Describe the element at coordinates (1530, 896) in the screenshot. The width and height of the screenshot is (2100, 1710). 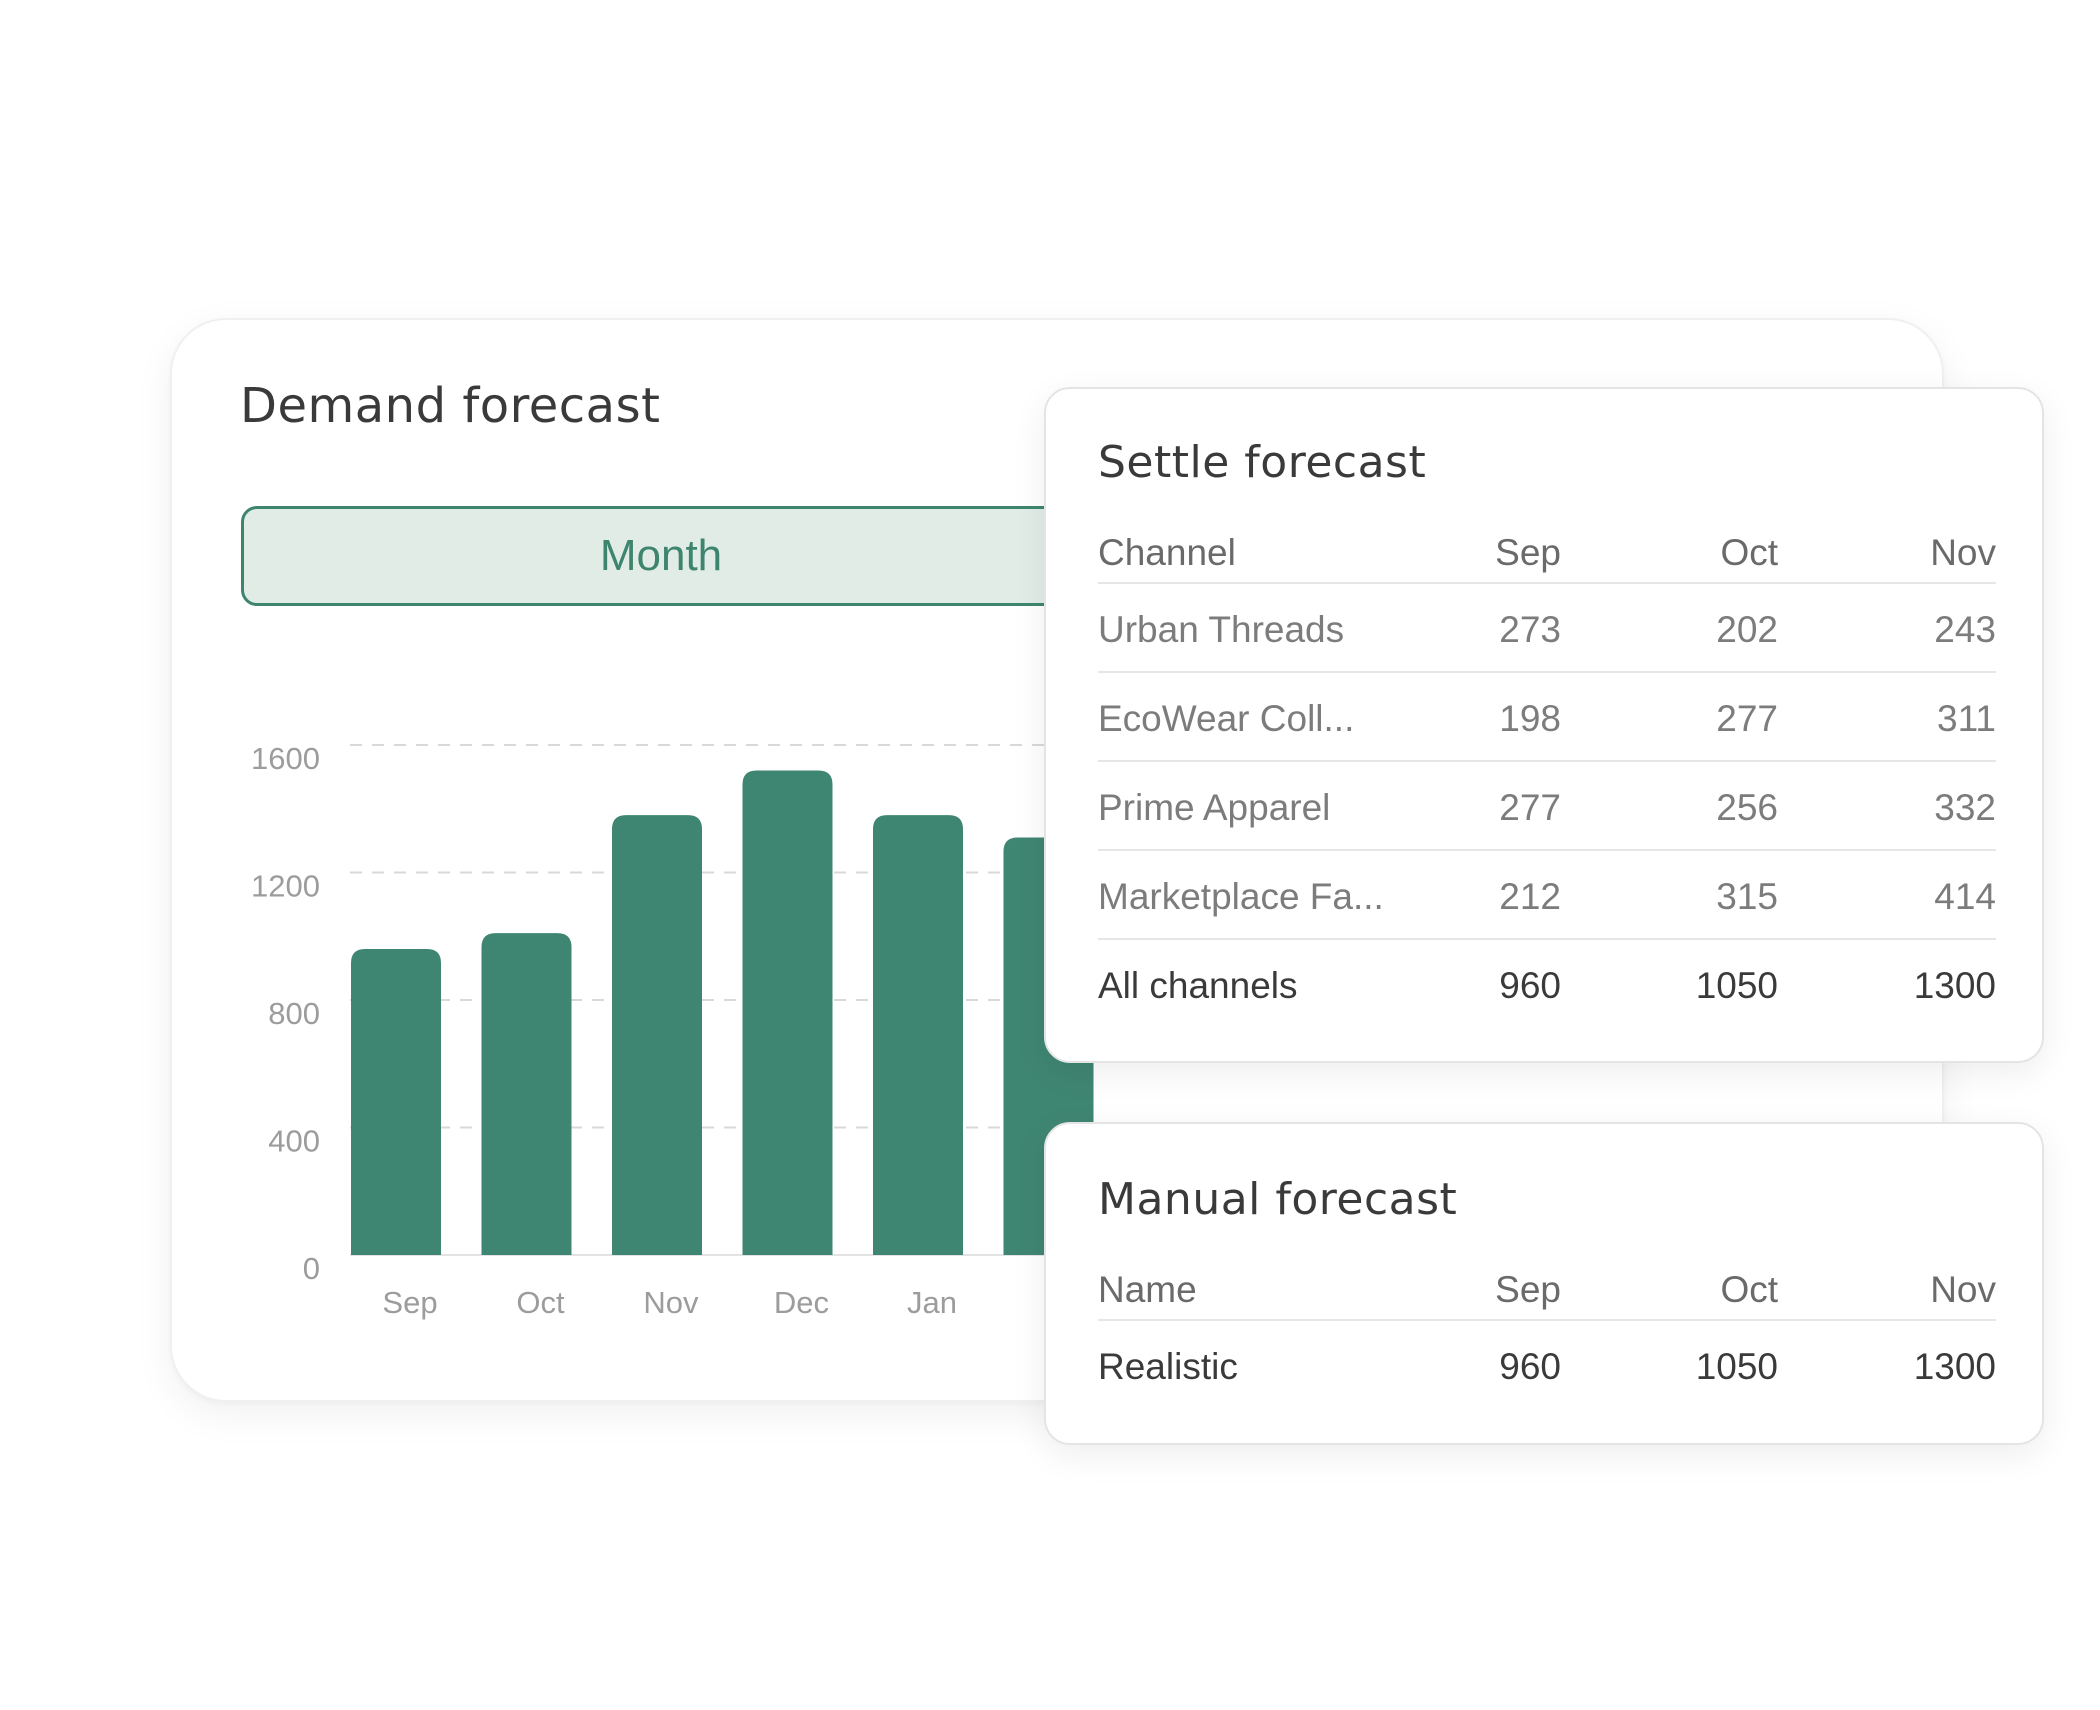
I see `sep-value: 212` at that location.